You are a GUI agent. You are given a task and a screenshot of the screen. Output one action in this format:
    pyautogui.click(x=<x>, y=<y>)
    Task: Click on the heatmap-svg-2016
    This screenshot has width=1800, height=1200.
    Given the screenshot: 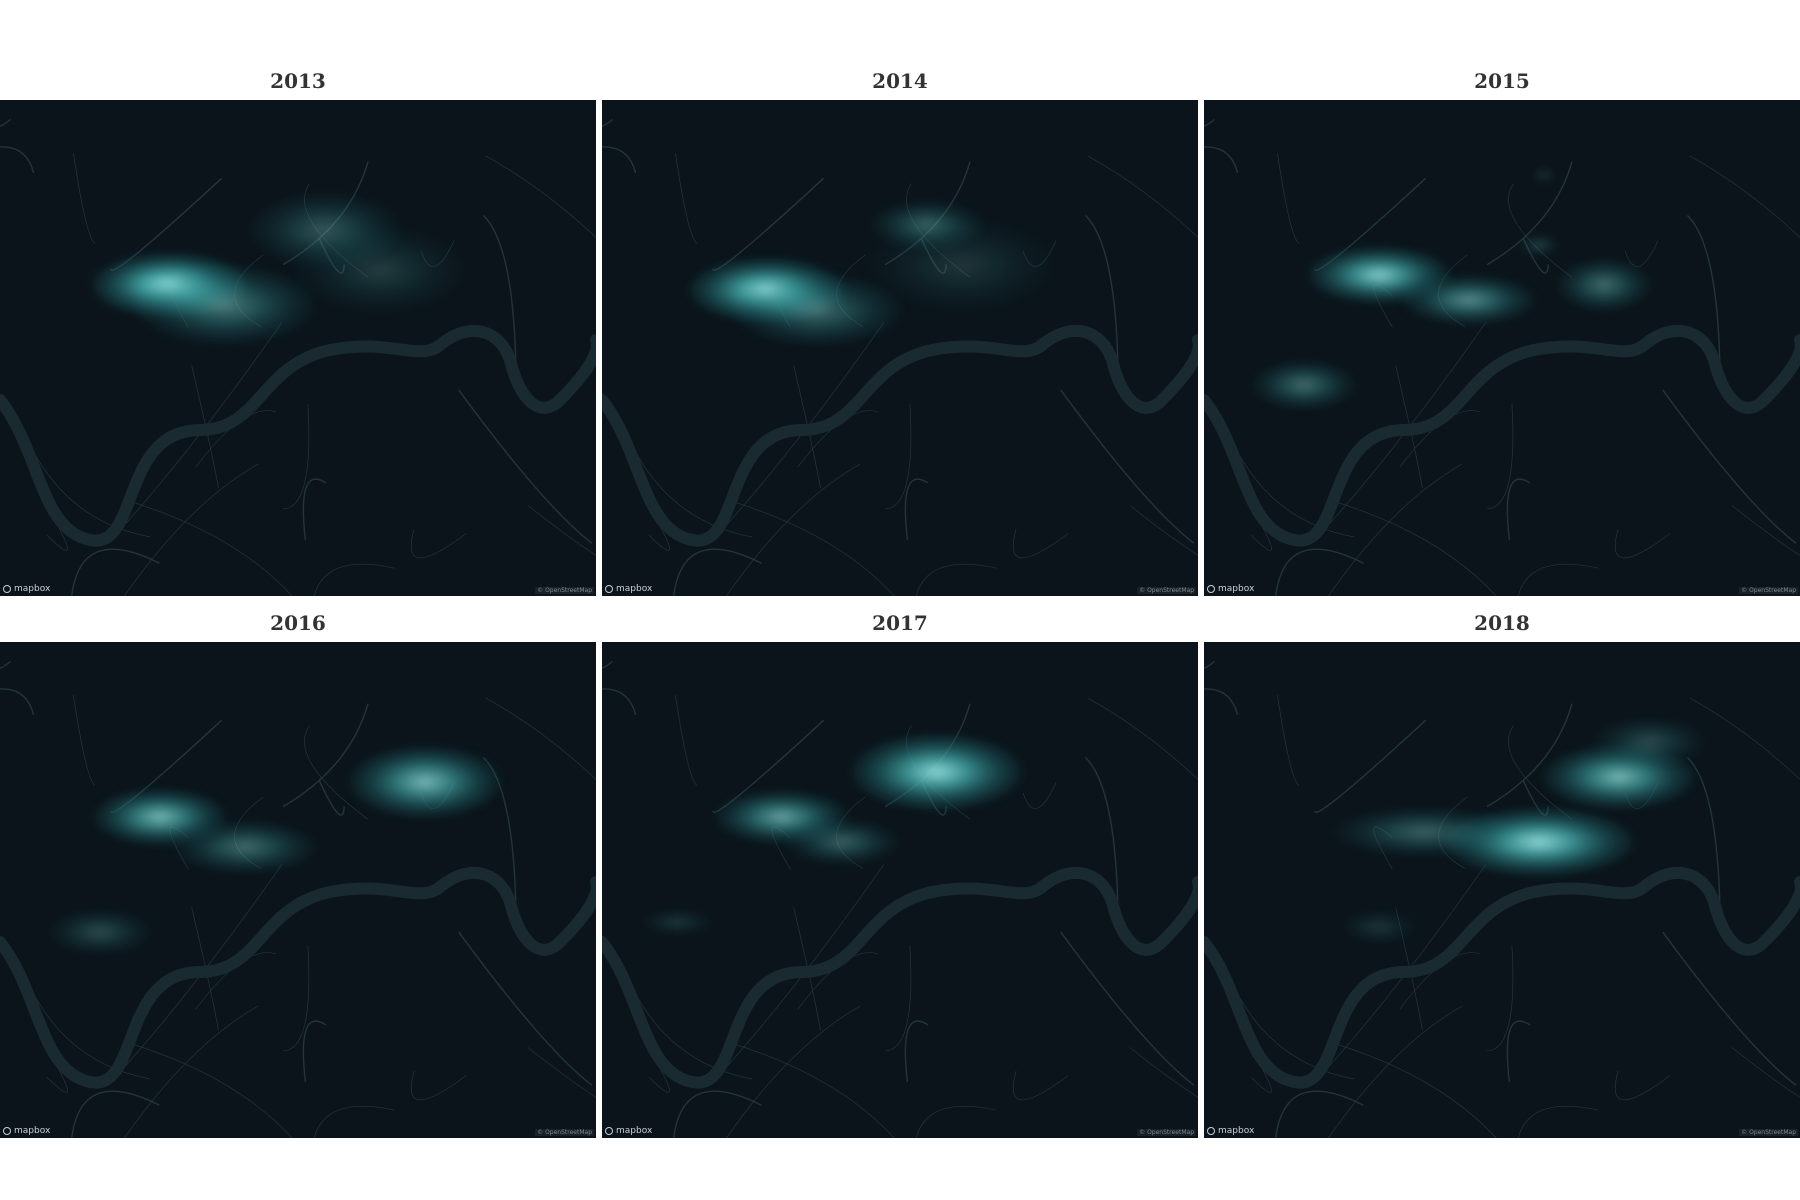 What is the action you would take?
    pyautogui.click(x=298, y=890)
    